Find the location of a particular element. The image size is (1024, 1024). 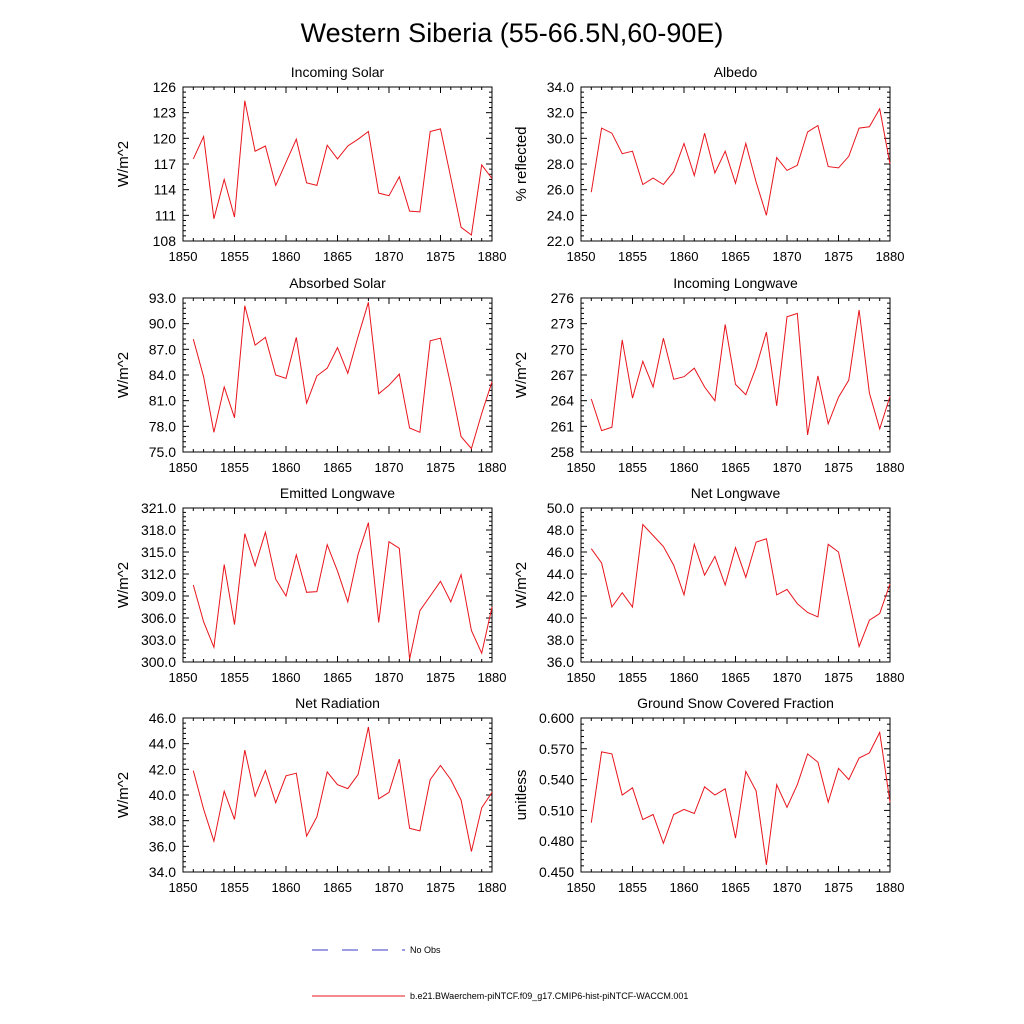

y-tick-label: 300.0 is located at coordinates (158, 662).